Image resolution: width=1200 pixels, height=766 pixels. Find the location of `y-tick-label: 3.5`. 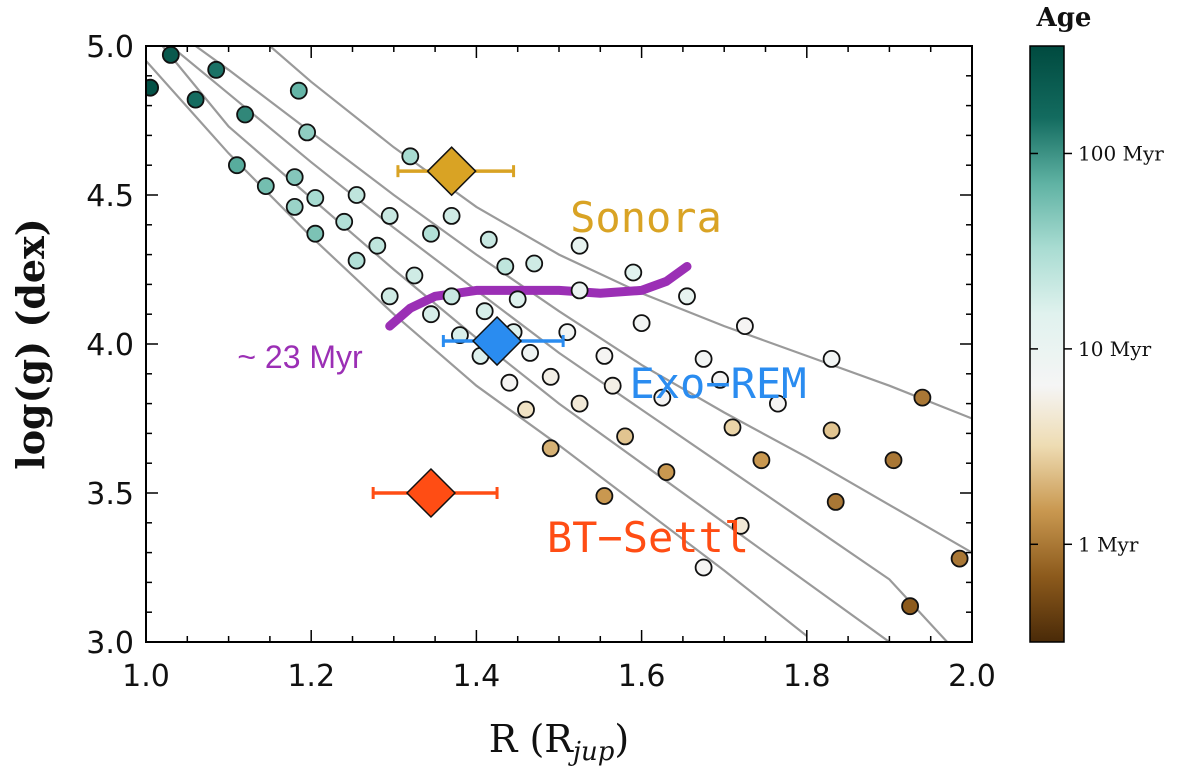

y-tick-label: 3.5 is located at coordinates (110, 494).